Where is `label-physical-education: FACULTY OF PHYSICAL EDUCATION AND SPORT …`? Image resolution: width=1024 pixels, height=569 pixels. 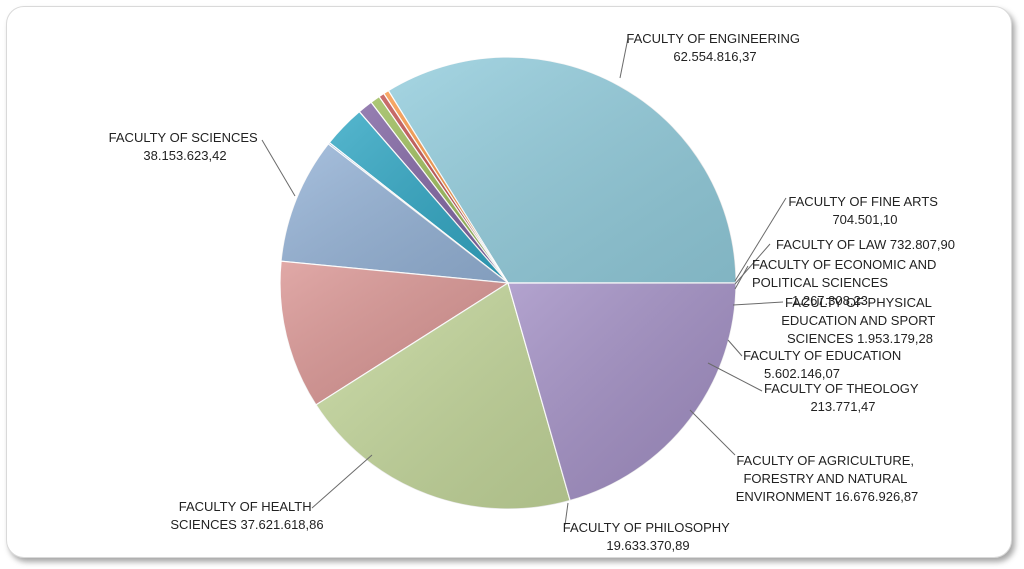 label-physical-education: FACULTY OF PHYSICAL EDUCATION AND SPORT … is located at coordinates (860, 320).